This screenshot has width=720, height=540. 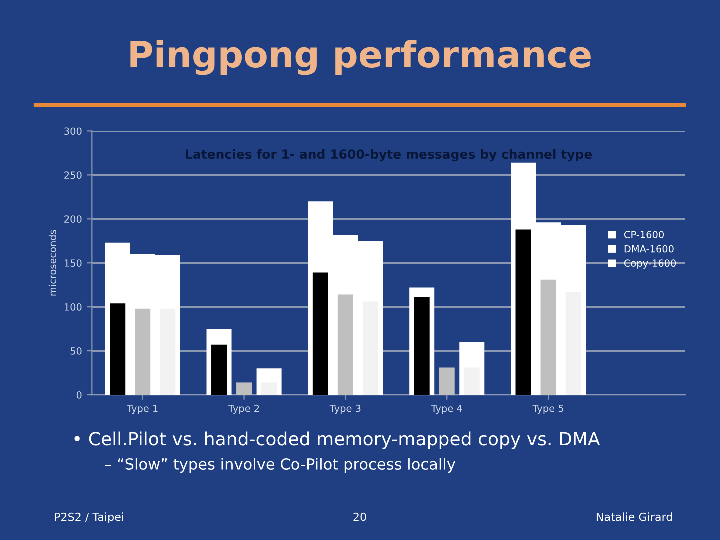 What do you see at coordinates (73, 263) in the screenshot?
I see `y-tick-label: 150` at bounding box center [73, 263].